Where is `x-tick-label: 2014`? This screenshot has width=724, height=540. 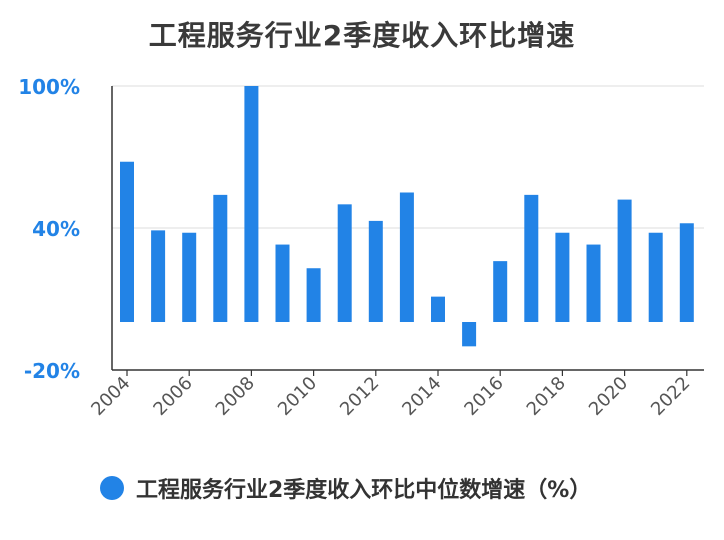 x-tick-label: 2014 is located at coordinates (421, 396).